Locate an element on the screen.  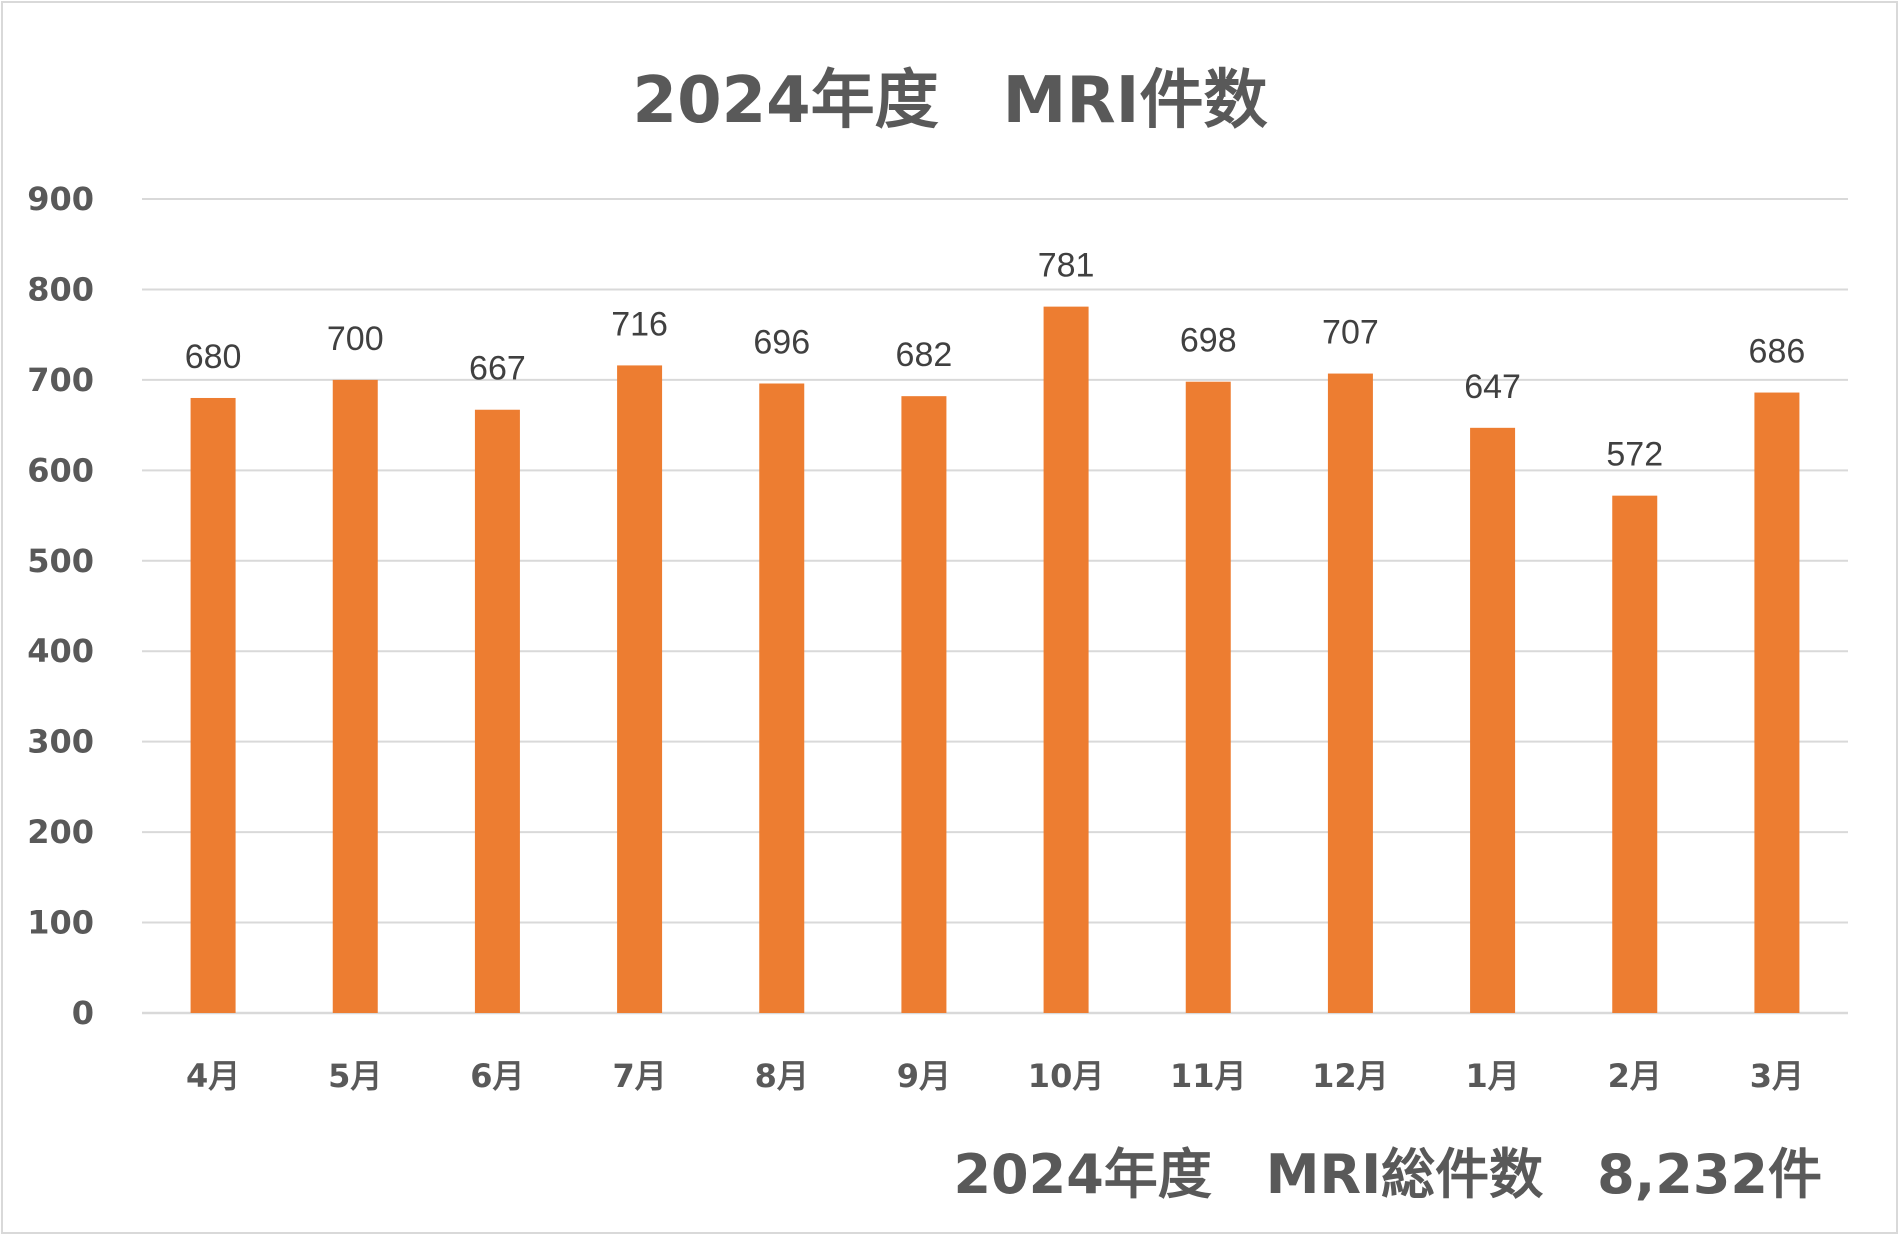
y-tick-label: 200 is located at coordinates (60, 832).